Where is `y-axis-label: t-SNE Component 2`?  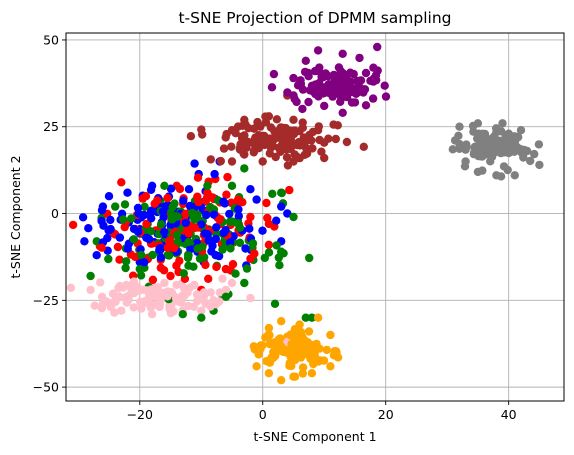
y-axis-label: t-SNE Component 2 is located at coordinates (15, 216).